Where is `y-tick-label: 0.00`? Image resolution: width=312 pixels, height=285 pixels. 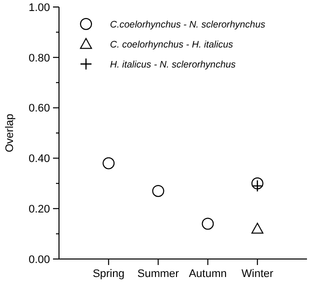
y-tick-label: 0.00 is located at coordinates (39, 260).